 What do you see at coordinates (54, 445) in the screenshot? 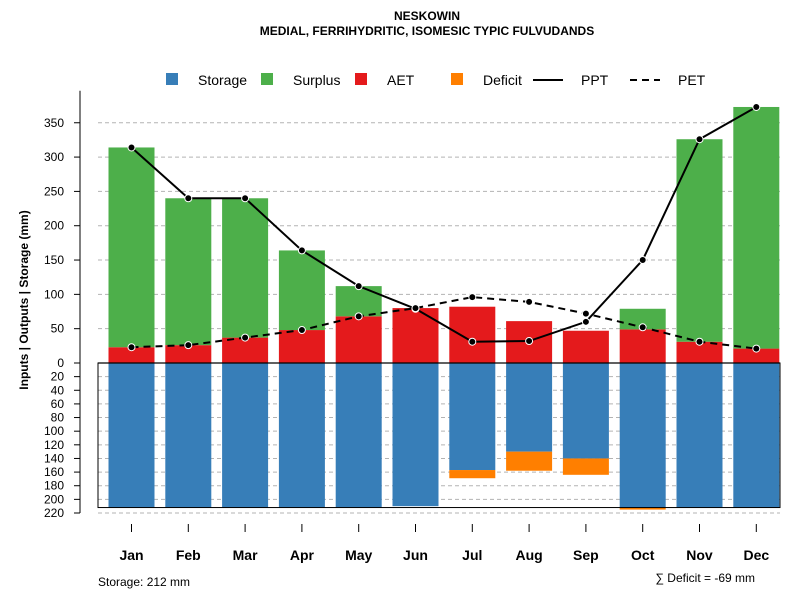
I see `y-tick-label: 120` at bounding box center [54, 445].